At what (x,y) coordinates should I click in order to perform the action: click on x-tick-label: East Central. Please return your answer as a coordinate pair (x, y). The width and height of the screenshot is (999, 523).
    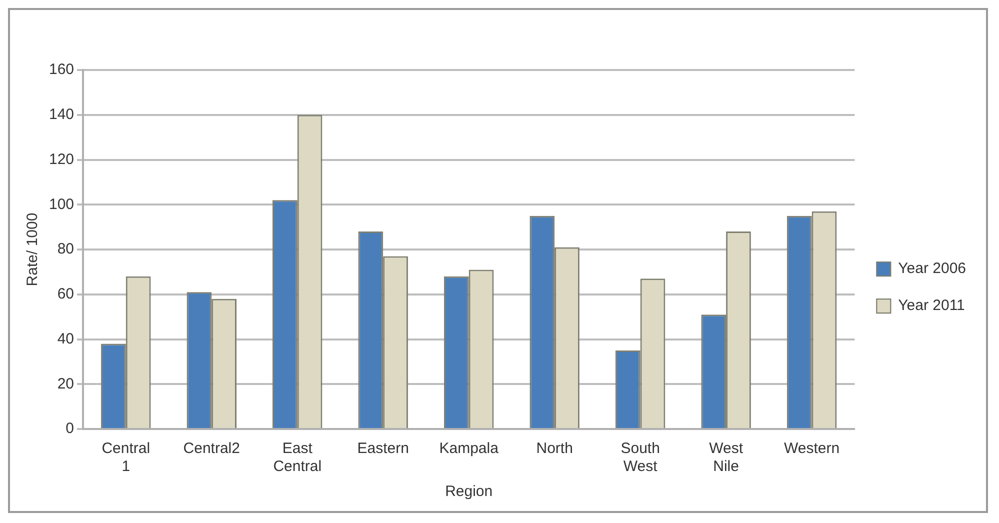
    Looking at the image, I should click on (297, 458).